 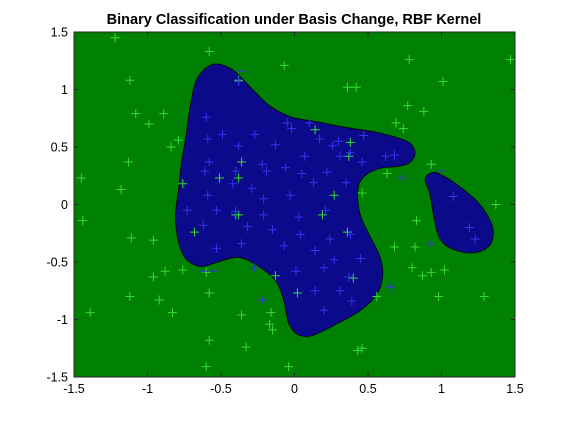 I want to click on y-tick-label: 1, so click(x=64, y=90).